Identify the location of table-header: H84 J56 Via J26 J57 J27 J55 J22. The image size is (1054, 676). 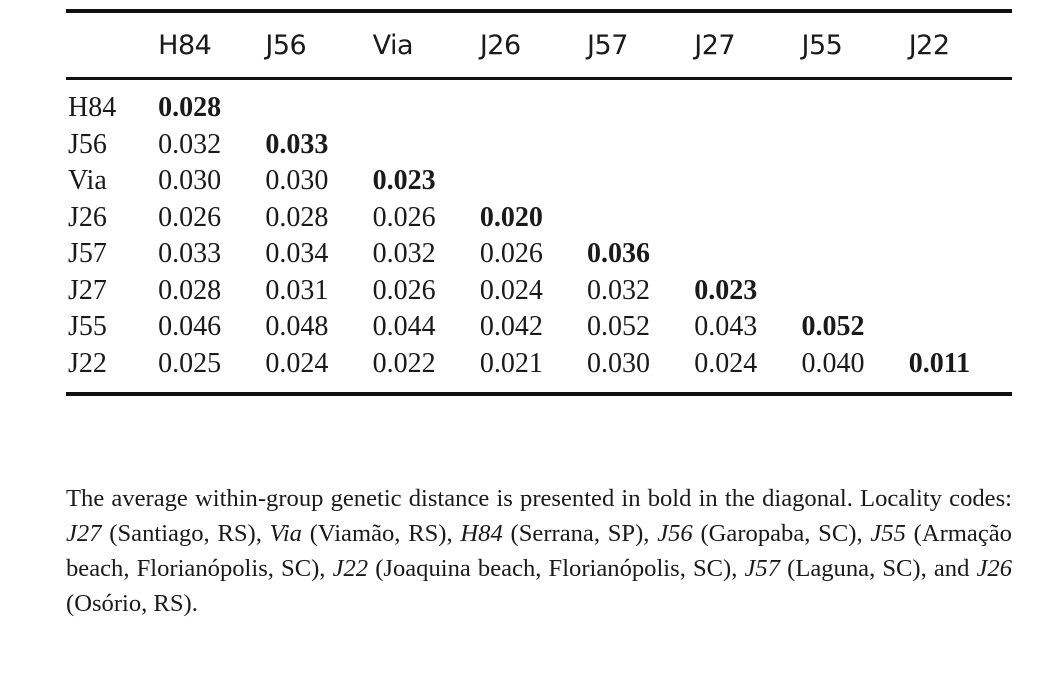
(539, 45).